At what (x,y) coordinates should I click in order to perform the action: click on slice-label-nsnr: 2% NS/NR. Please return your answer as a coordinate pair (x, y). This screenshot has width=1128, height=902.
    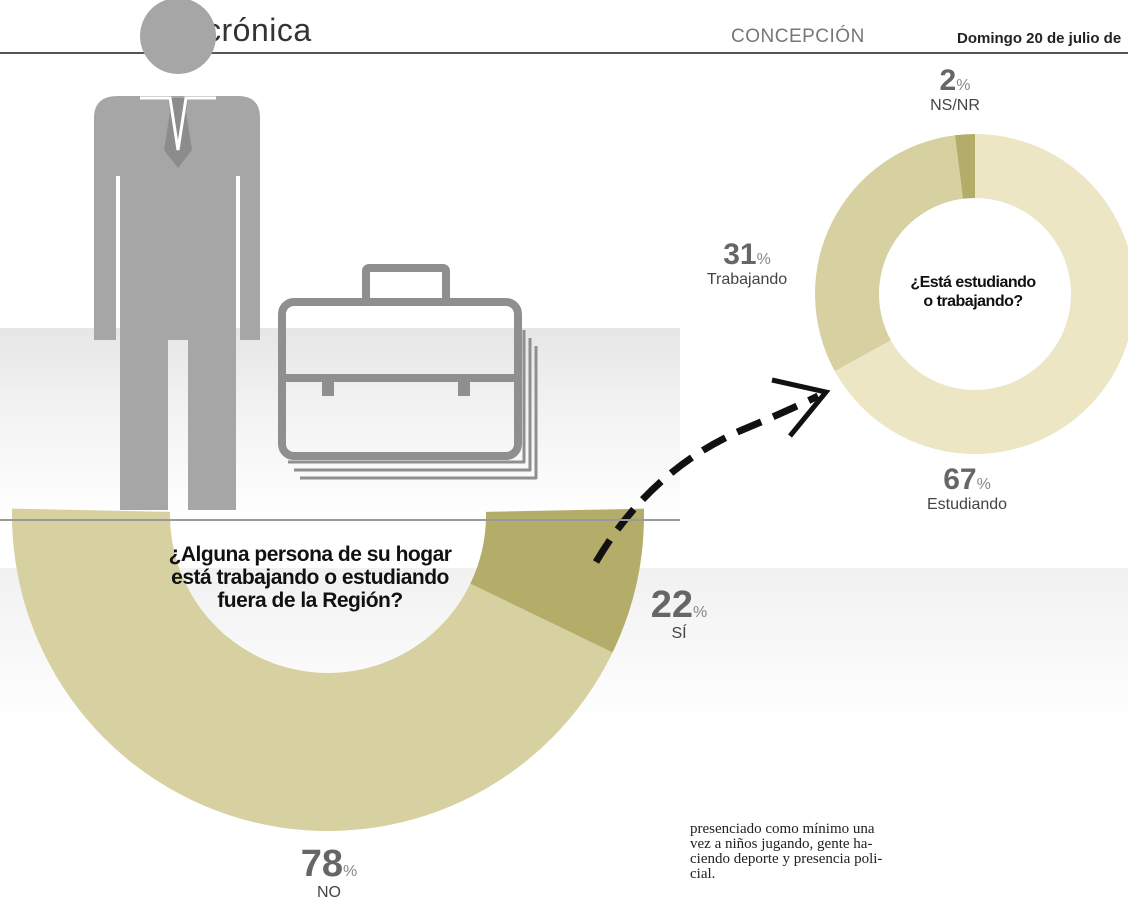
    Looking at the image, I should click on (955, 90).